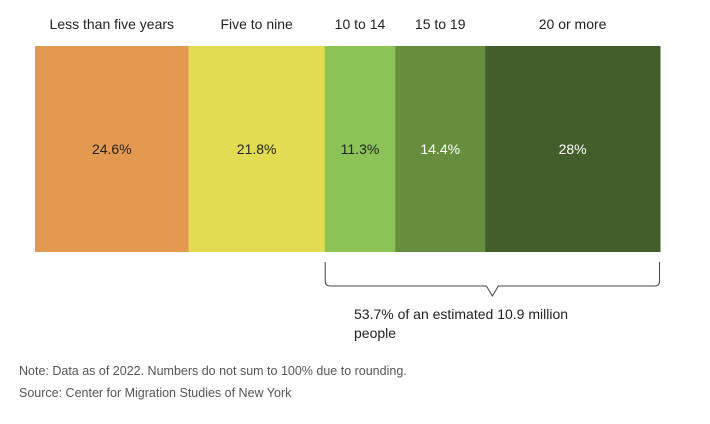 Image resolution: width=710 pixels, height=424 pixels. I want to click on value-labels: 24.6% 21.8% 11.3% 14.4% 28%, so click(339, 149).